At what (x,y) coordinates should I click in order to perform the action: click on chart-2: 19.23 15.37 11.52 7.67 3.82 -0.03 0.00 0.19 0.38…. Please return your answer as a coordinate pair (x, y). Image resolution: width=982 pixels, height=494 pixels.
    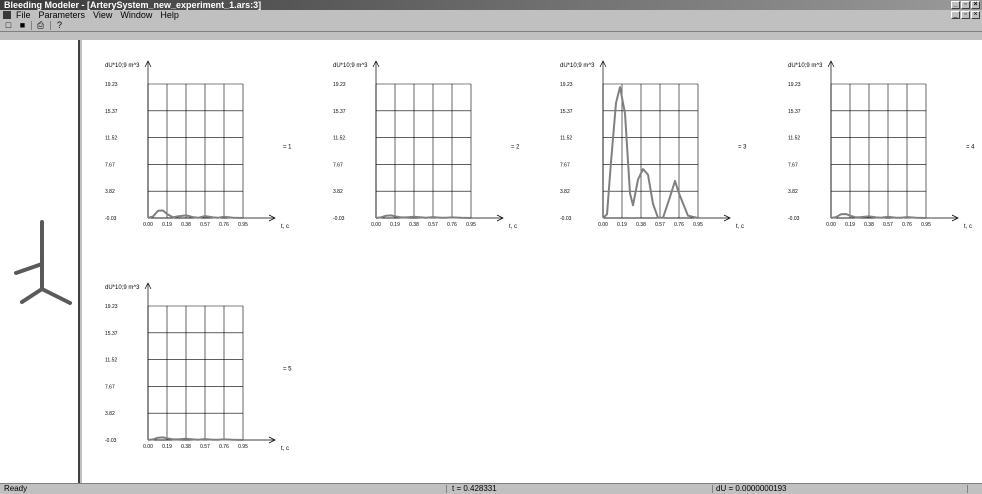
    Looking at the image, I should click on (426, 145).